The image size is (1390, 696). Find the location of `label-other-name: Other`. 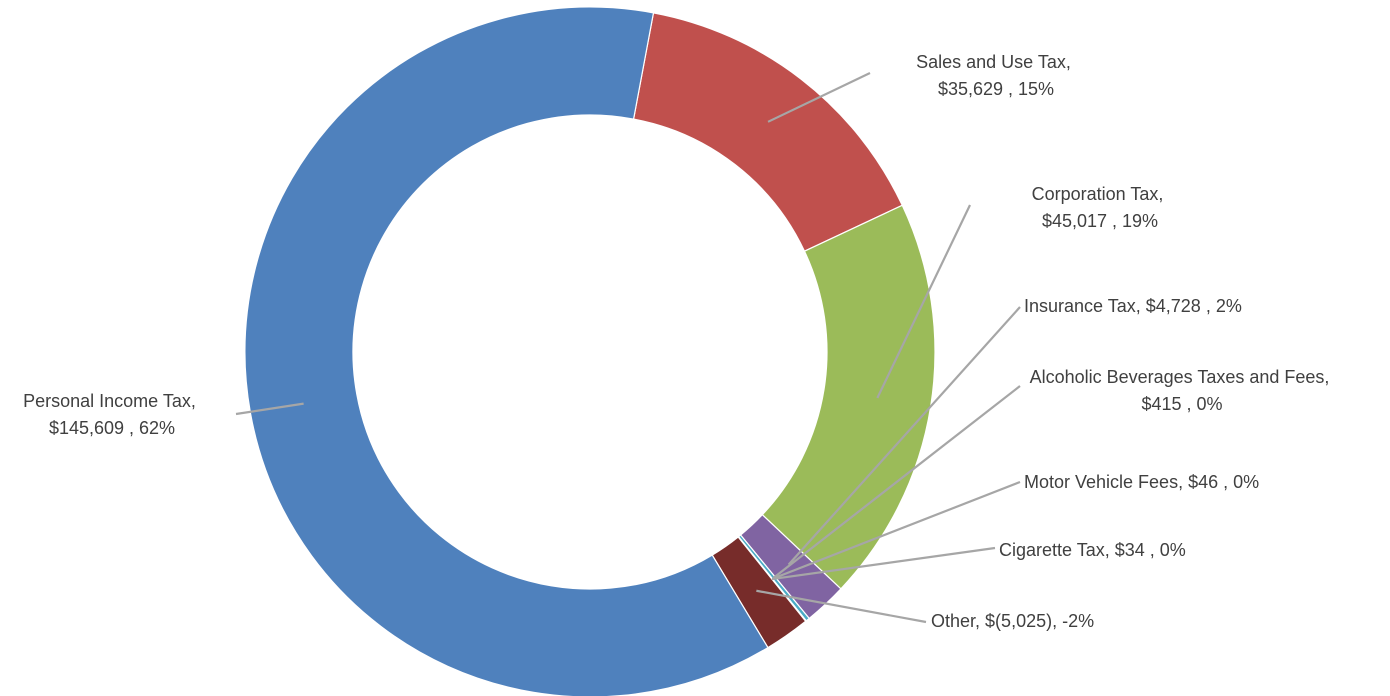

label-other-name: Other is located at coordinates (953, 621).